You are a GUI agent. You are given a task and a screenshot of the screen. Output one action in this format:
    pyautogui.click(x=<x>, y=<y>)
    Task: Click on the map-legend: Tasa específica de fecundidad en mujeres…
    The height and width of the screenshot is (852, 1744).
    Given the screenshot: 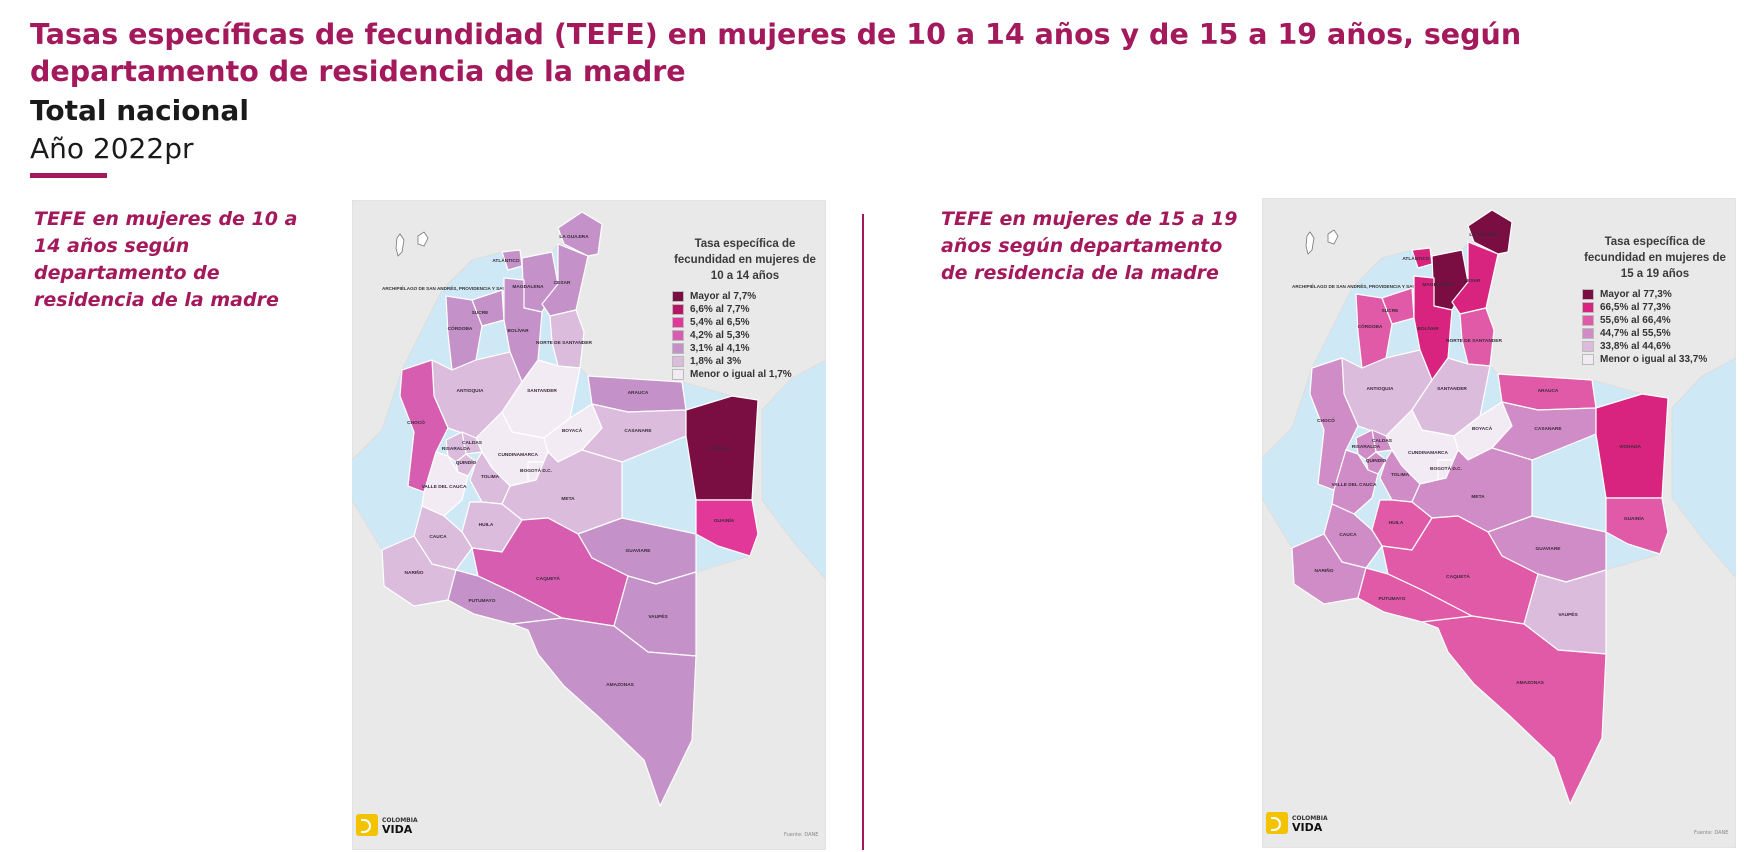 What is the action you would take?
    pyautogui.click(x=1655, y=300)
    